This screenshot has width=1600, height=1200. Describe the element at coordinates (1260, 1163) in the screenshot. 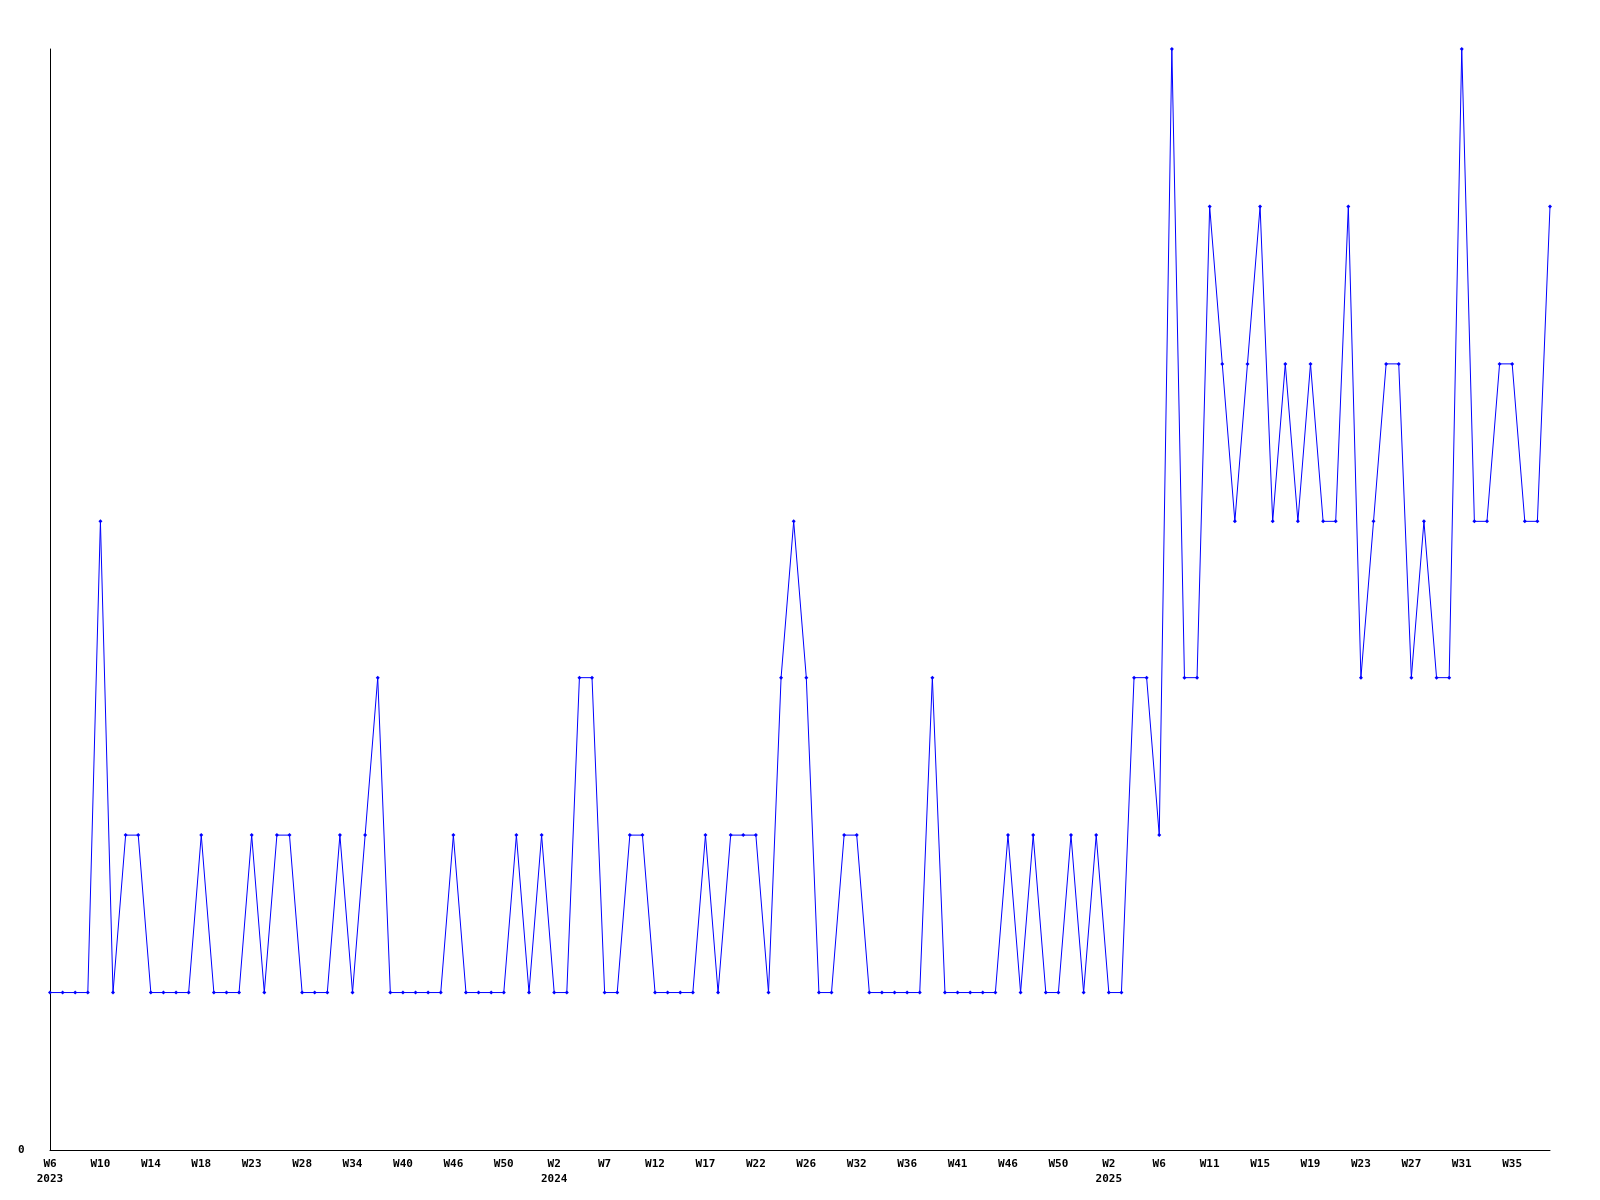

I see `x-tick-label: W15` at that location.